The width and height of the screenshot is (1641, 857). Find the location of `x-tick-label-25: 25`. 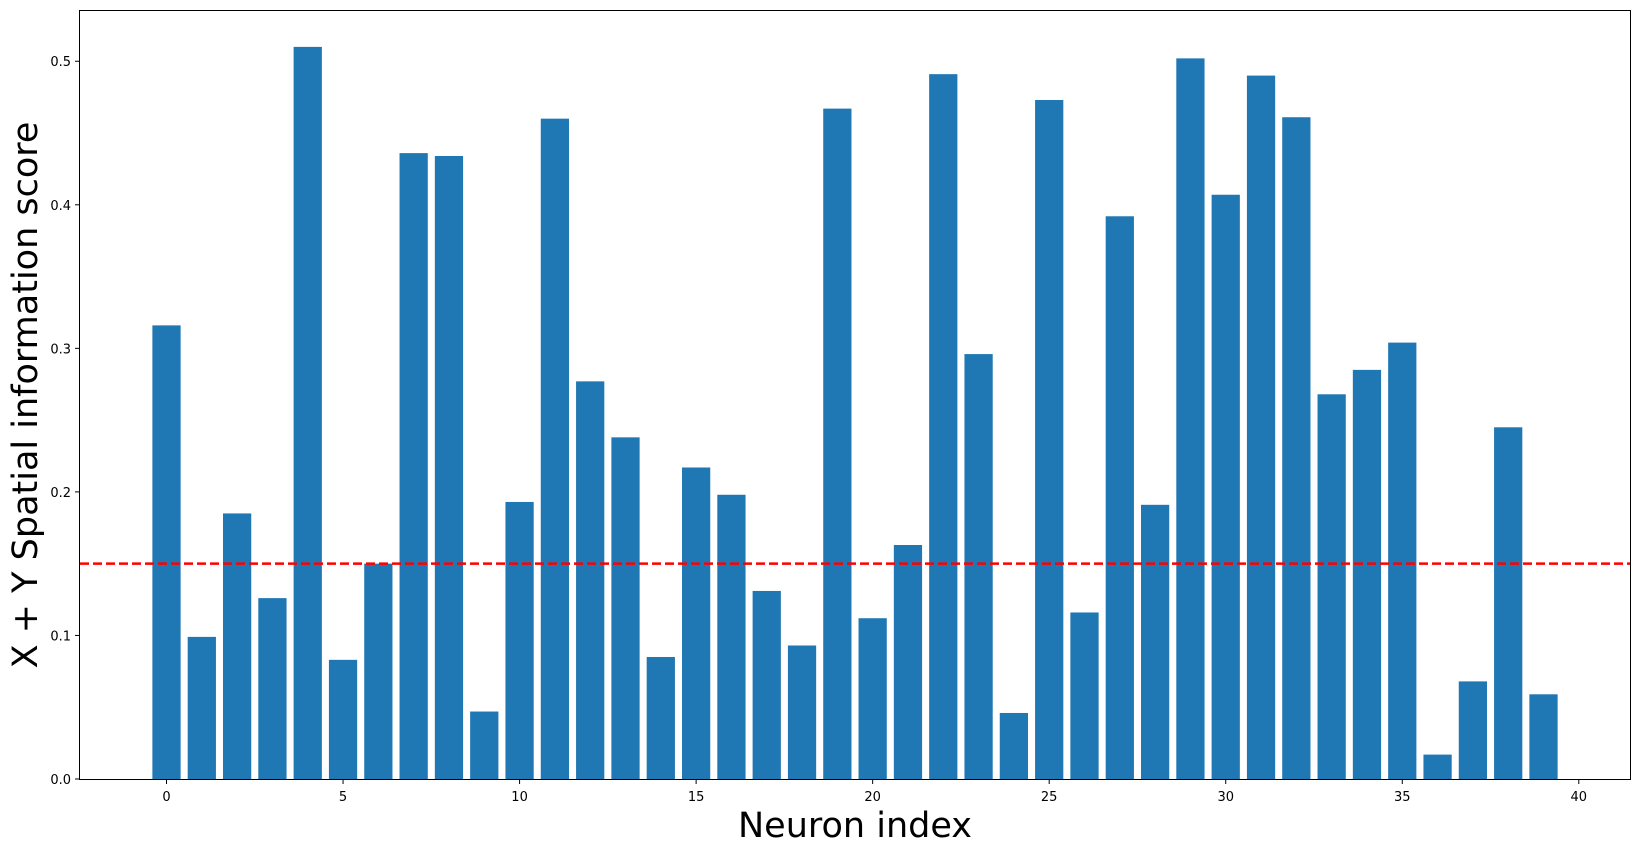

x-tick-label-25: 25 is located at coordinates (1049, 797).